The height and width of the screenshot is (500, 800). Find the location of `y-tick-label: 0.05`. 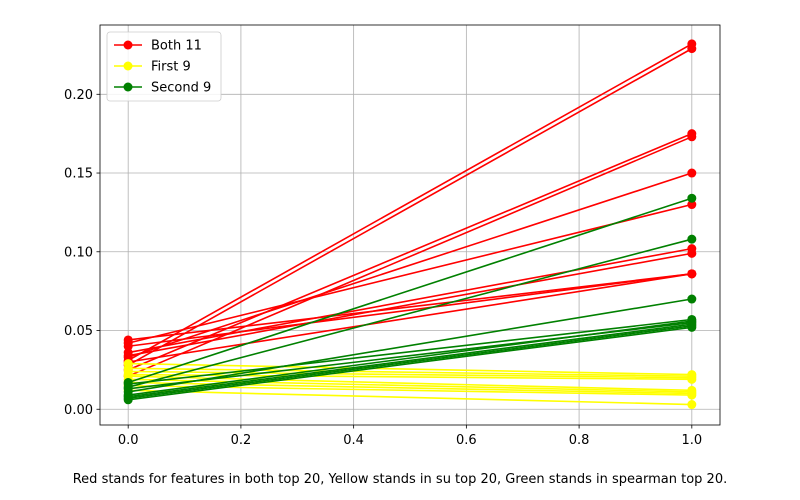

y-tick-label: 0.05 is located at coordinates (78, 331).